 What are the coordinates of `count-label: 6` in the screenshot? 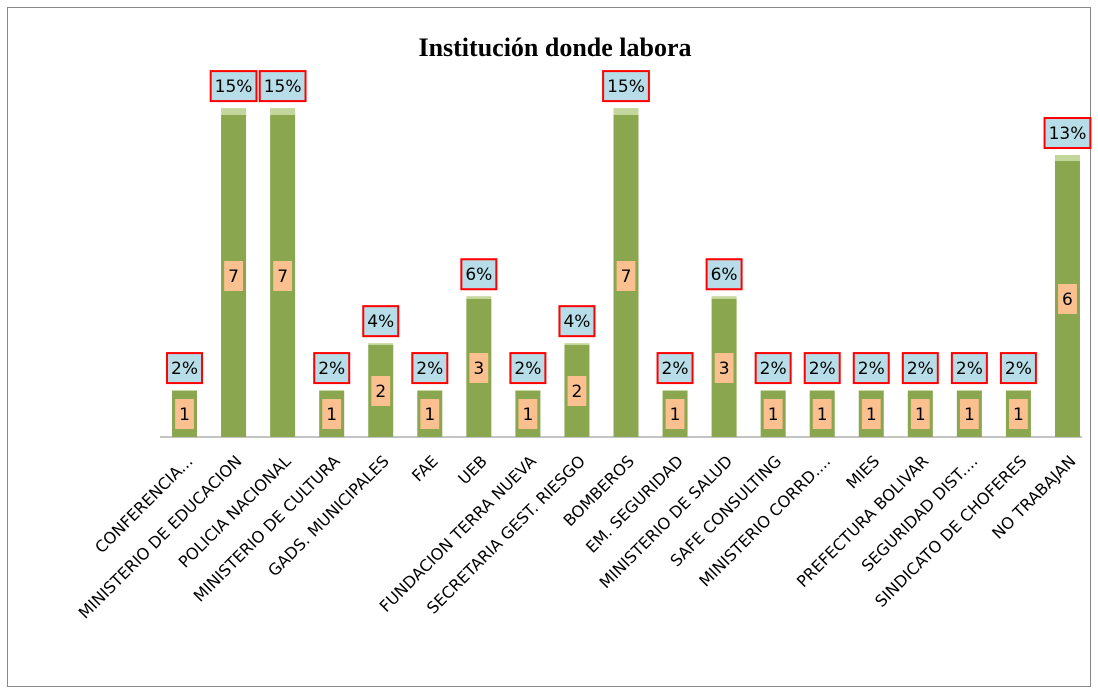 It's located at (1067, 300).